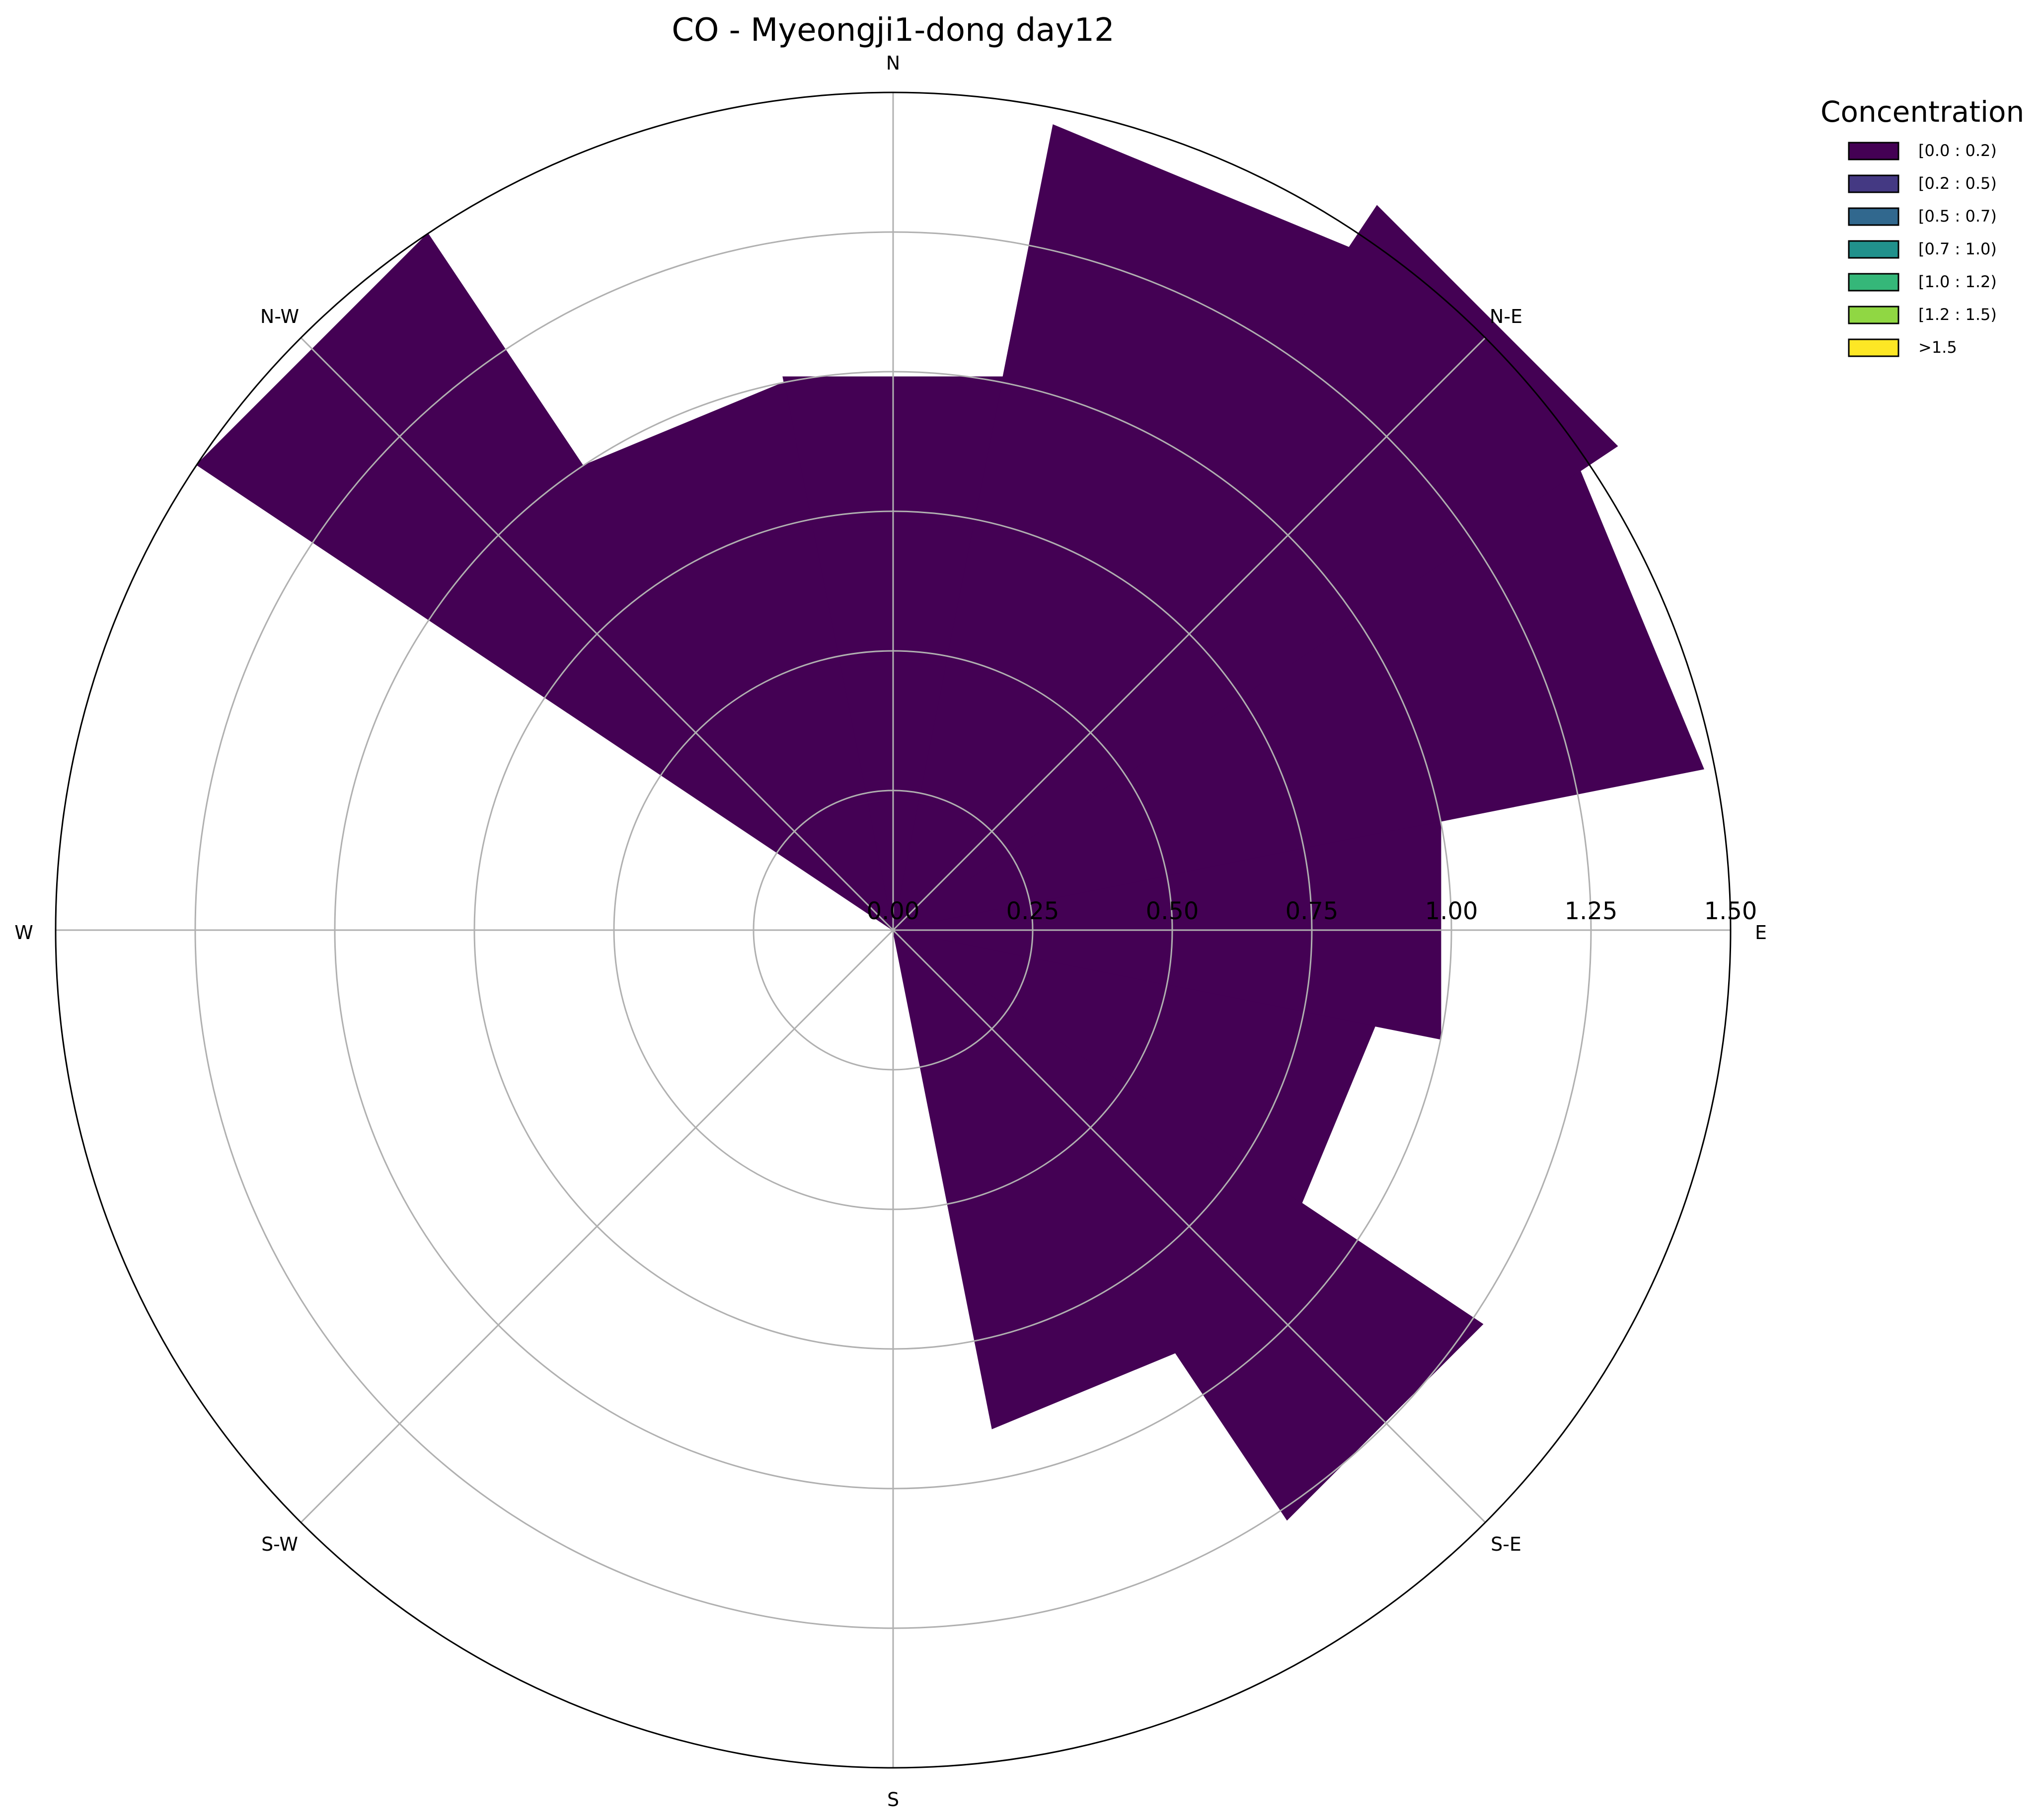  I want to click on direction-label-n-w: N-W, so click(279, 316).